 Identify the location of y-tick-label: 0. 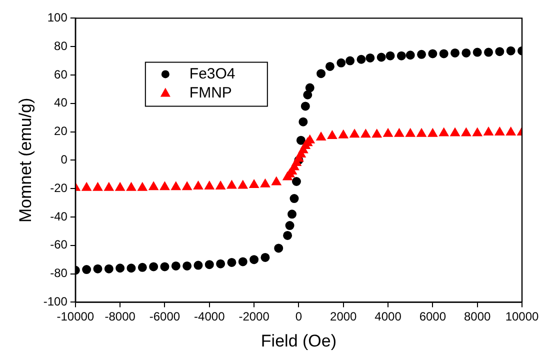
(64, 159).